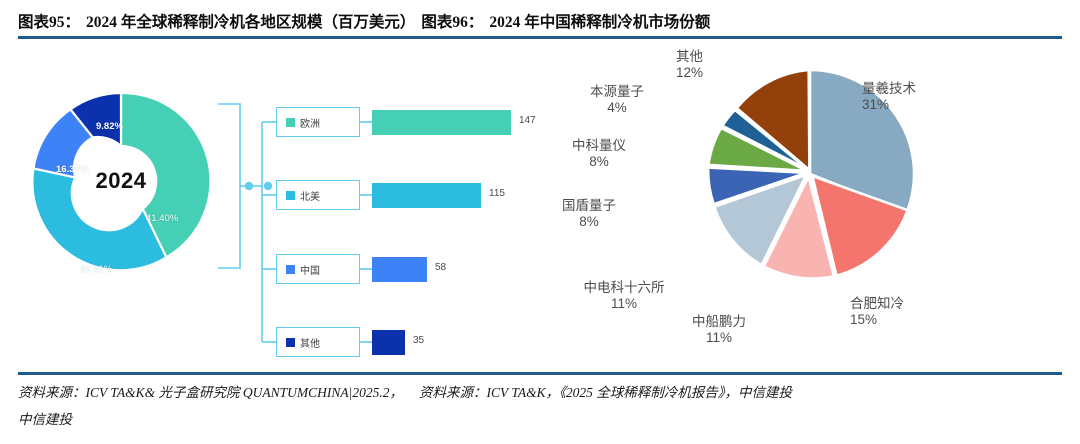 This screenshot has height=444, width=1080. Describe the element at coordinates (589, 205) in the screenshot. I see `pie-label-guodun-name: 国盾量子` at that location.